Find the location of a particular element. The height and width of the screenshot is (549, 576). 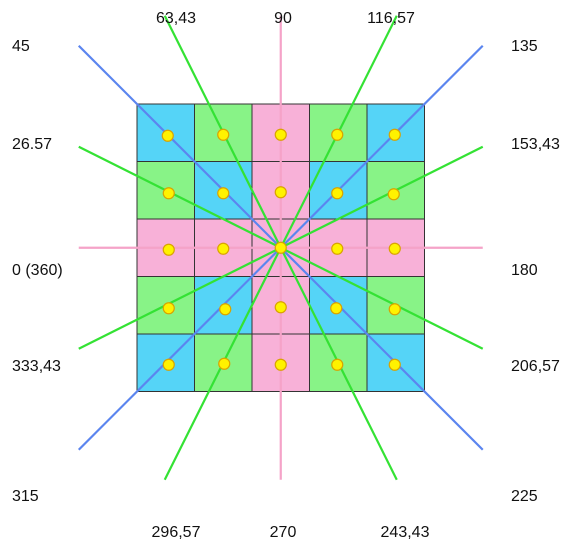

angle-label-63-43: 63,43 is located at coordinates (176, 18).